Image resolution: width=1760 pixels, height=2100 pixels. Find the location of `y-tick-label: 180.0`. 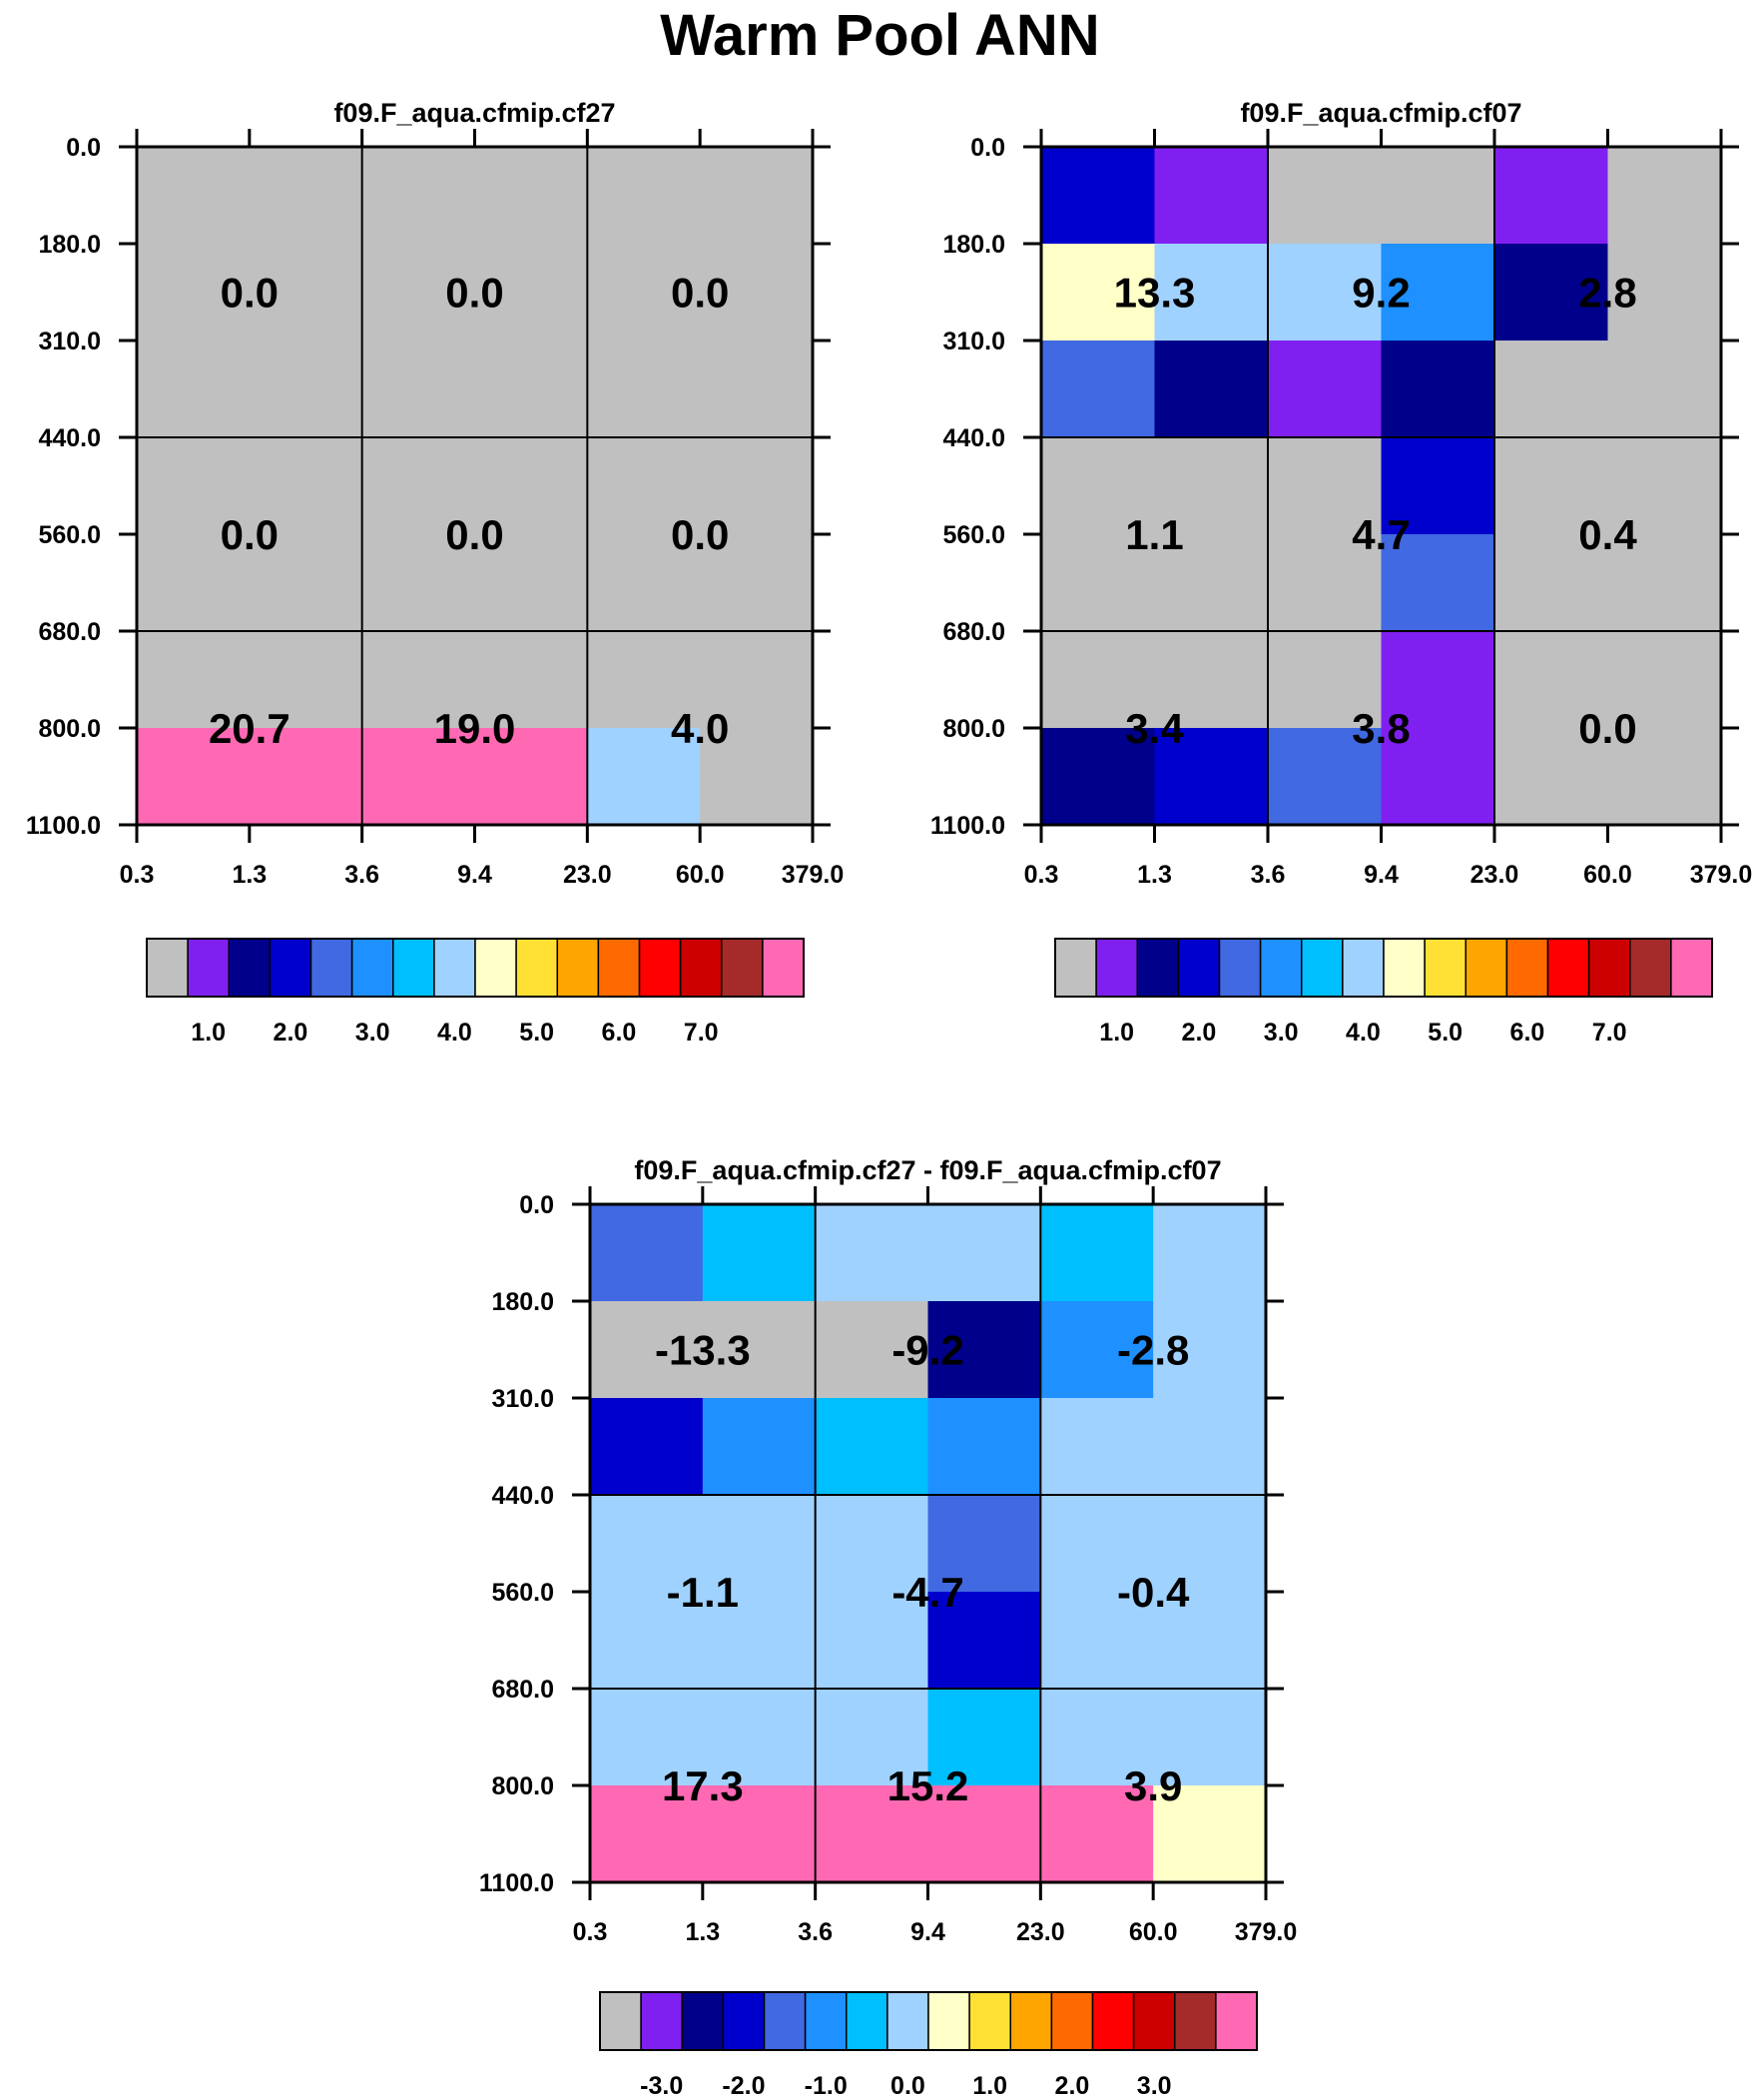

y-tick-label: 180.0 is located at coordinates (522, 1302).